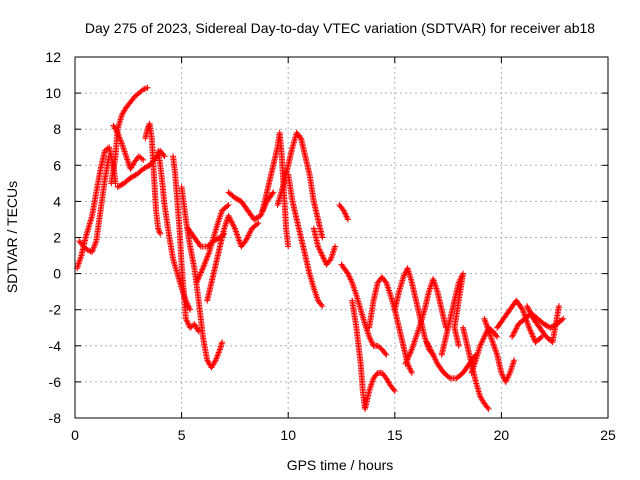 This screenshot has height=480, width=640. I want to click on y-tick-label: 2, so click(57, 238).